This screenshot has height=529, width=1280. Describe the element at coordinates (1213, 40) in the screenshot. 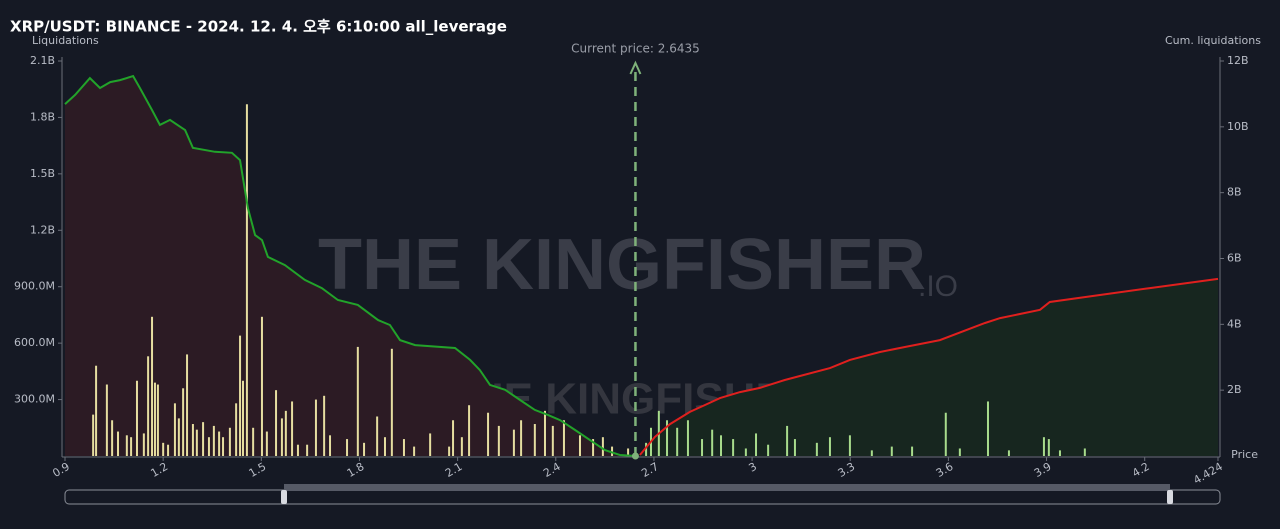

I see `y2-axis-label: Cum. liquidations` at that location.